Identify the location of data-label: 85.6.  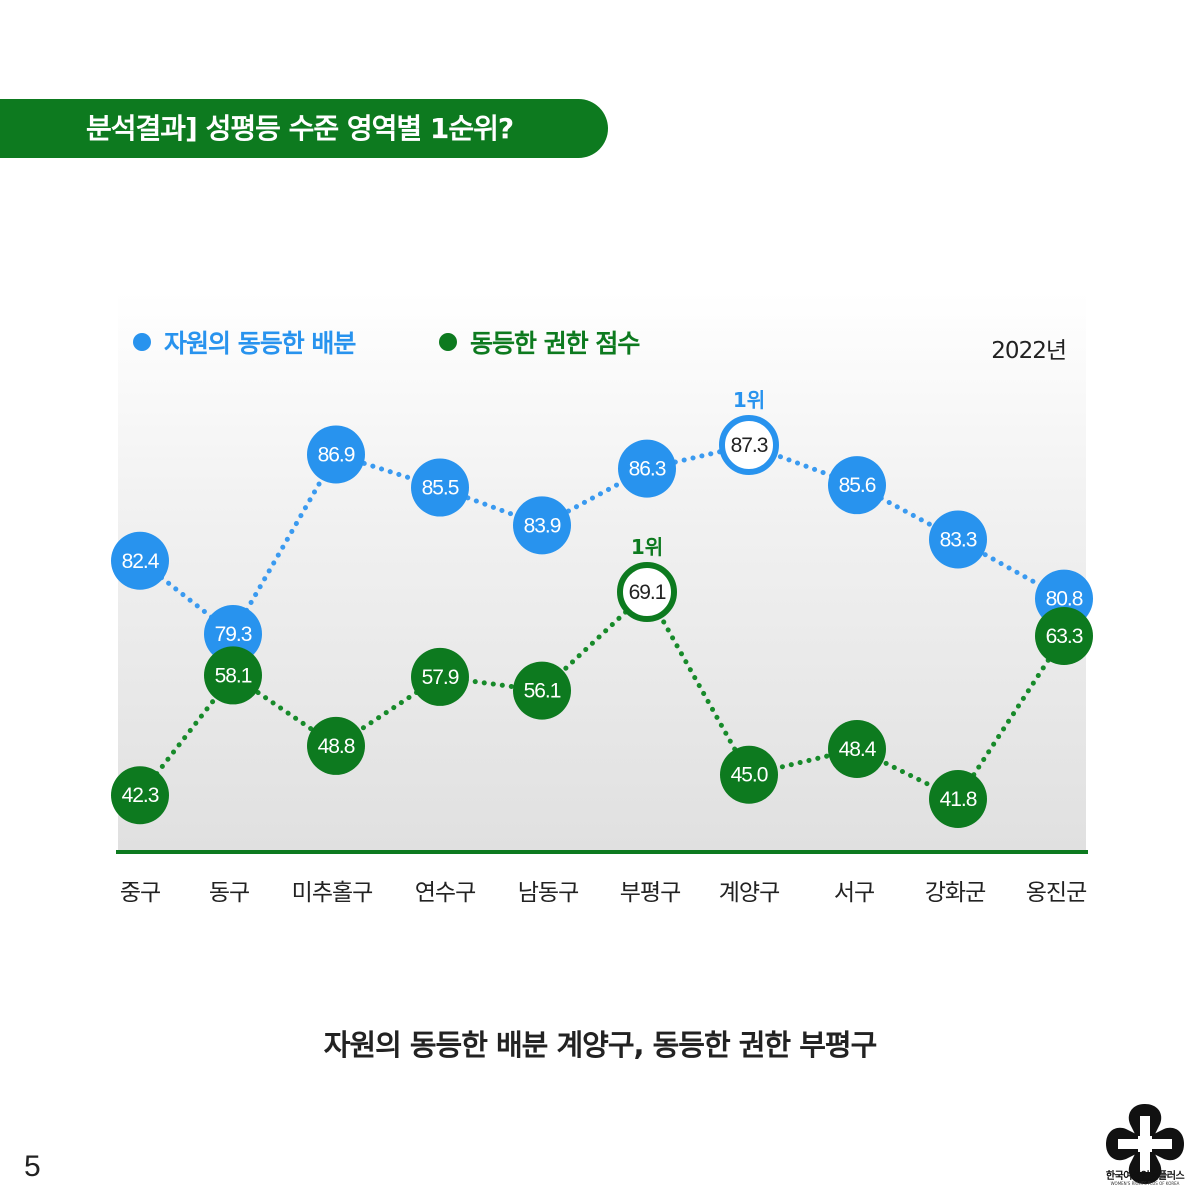
(857, 485).